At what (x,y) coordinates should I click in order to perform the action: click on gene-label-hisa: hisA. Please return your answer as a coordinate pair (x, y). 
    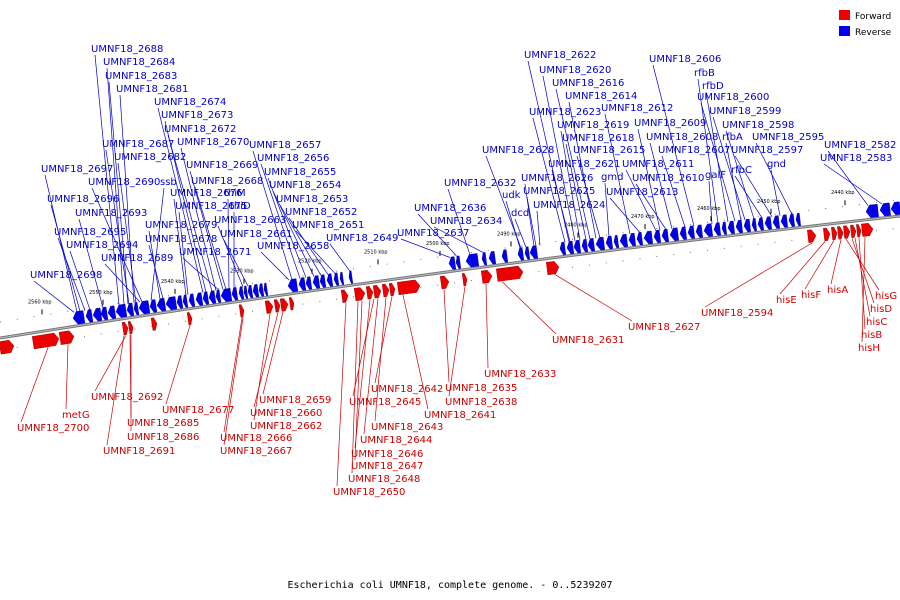
    Looking at the image, I should click on (837, 290).